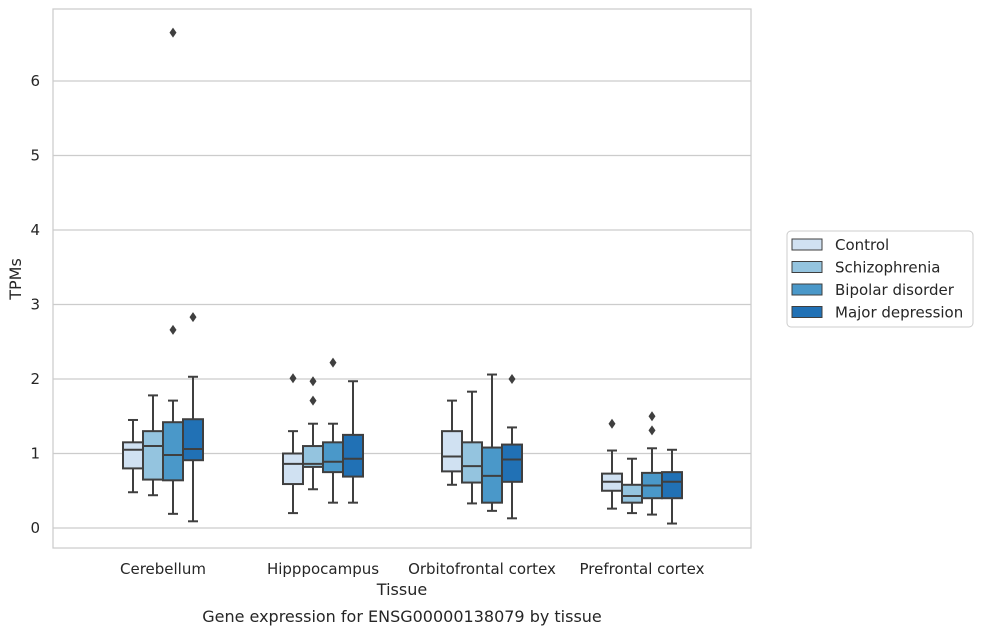 The width and height of the screenshot is (983, 638). I want to click on x-tick-label-0: Cerebellum, so click(163, 569).